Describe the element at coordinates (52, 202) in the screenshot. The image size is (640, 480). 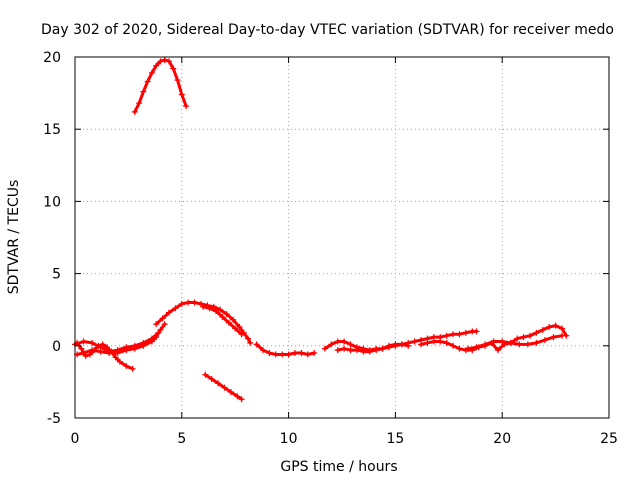
I see `y-tick-label: 10` at that location.